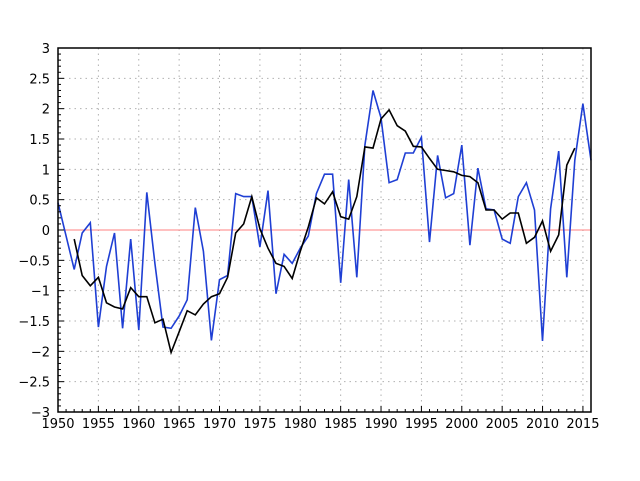  What do you see at coordinates (57, 424) in the screenshot?
I see `x-tick-label: 1950` at bounding box center [57, 424].